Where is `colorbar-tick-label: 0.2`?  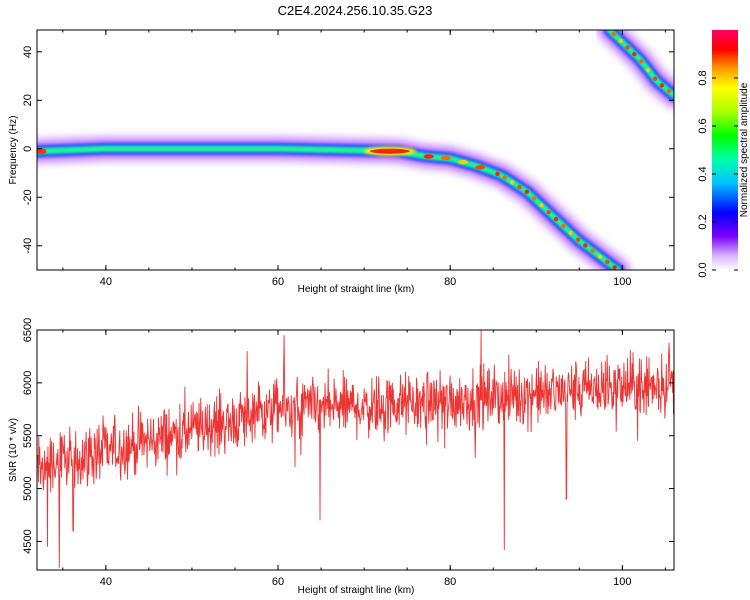
colorbar-tick-label: 0.2 is located at coordinates (703, 221).